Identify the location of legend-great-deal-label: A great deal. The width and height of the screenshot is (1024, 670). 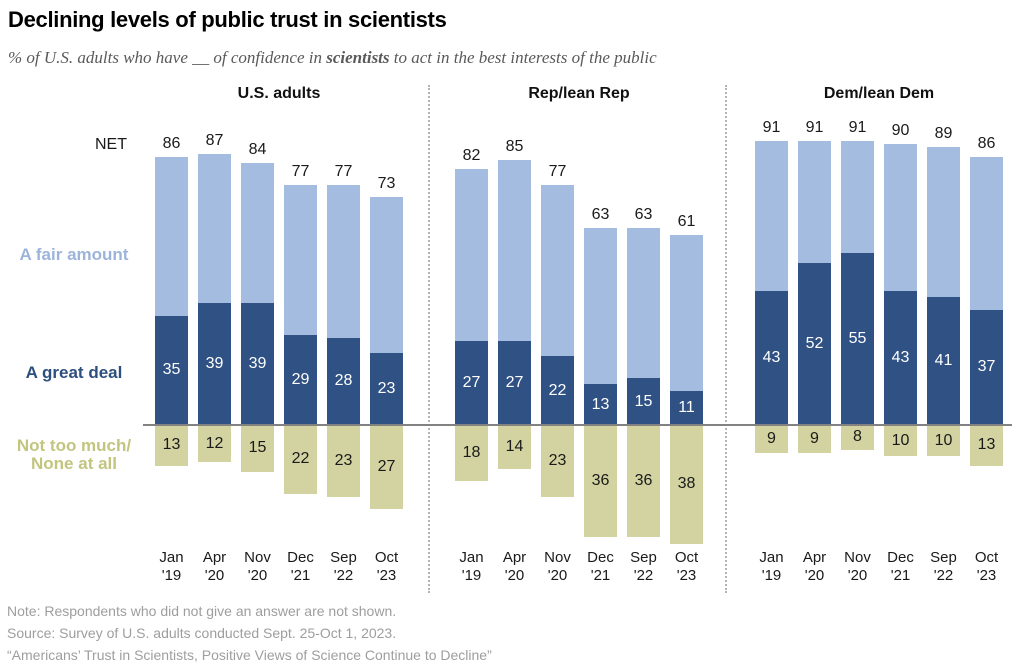
(74, 372).